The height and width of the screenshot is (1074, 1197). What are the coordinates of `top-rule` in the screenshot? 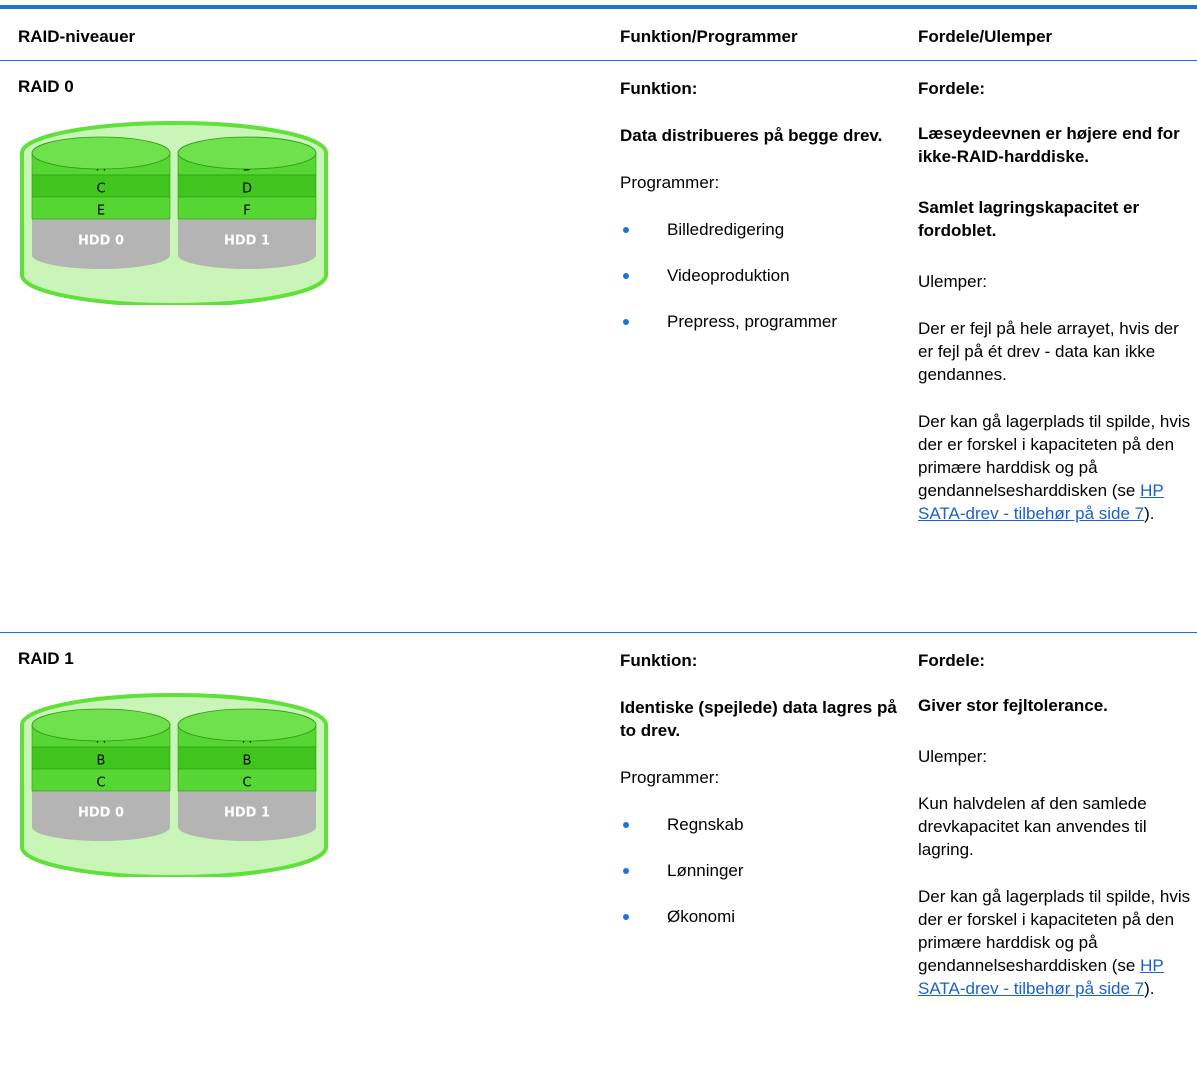 It's located at (598, 7).